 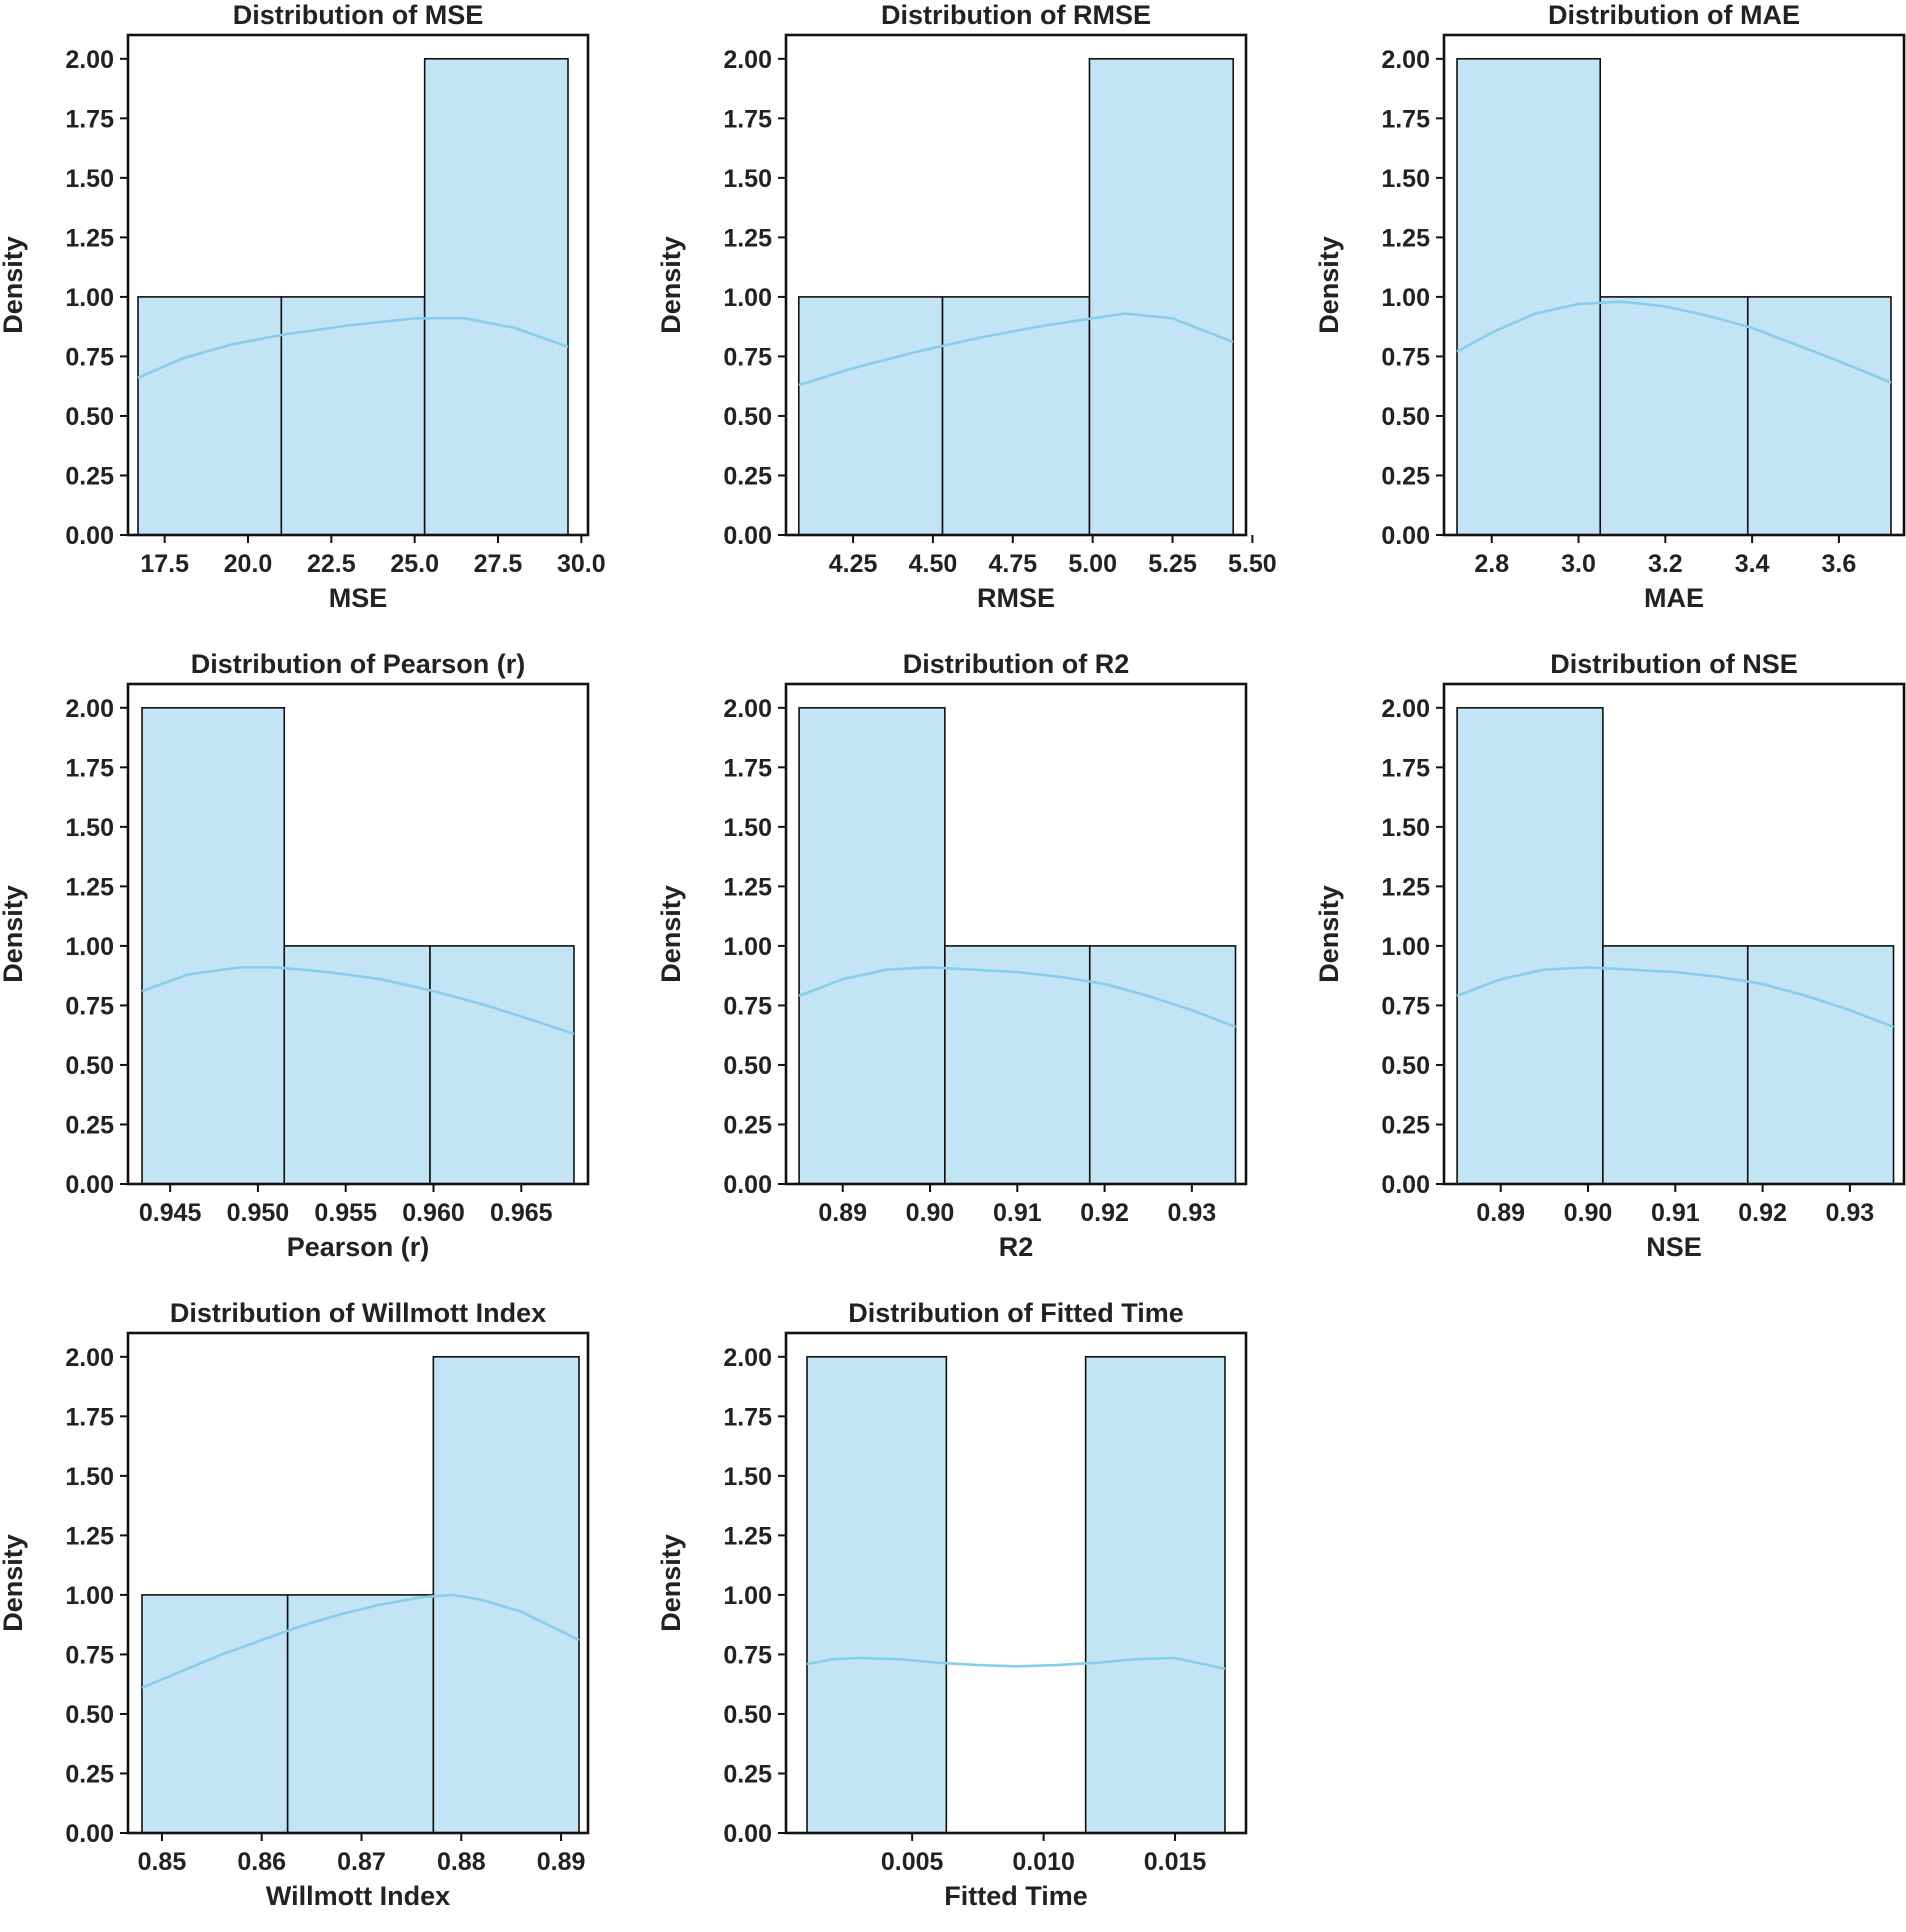 I want to click on x-tick-label: 0.93, so click(x=1850, y=1213).